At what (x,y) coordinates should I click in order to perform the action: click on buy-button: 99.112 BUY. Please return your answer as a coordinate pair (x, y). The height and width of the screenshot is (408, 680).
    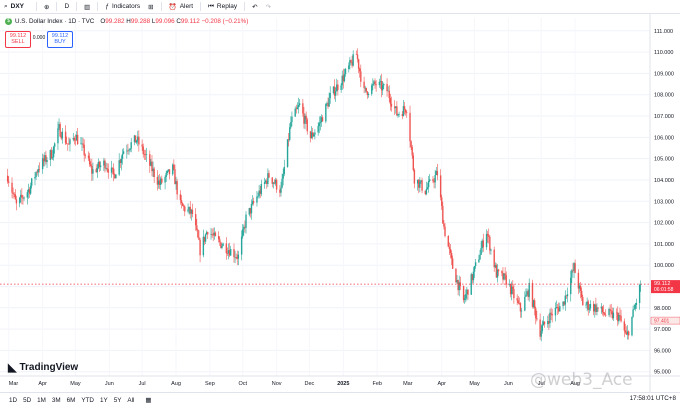
    Looking at the image, I should click on (60, 39).